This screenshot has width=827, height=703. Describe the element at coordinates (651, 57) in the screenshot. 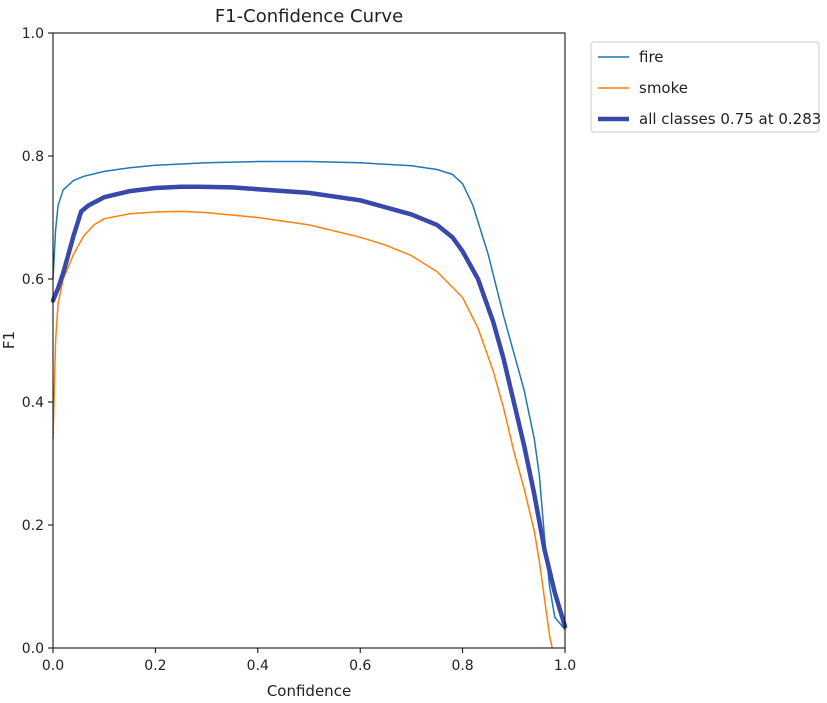

I see `legend-label: fire` at that location.